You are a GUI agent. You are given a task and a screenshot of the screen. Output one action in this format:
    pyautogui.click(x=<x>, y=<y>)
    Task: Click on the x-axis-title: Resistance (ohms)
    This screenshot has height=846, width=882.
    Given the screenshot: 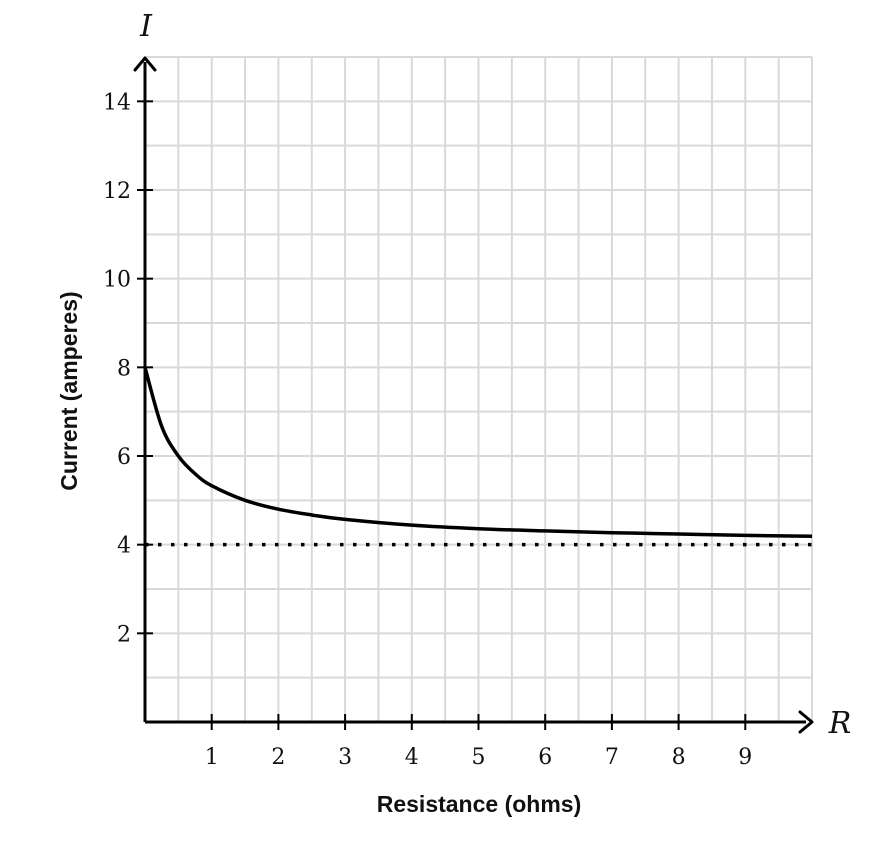 What is the action you would take?
    pyautogui.click(x=479, y=804)
    